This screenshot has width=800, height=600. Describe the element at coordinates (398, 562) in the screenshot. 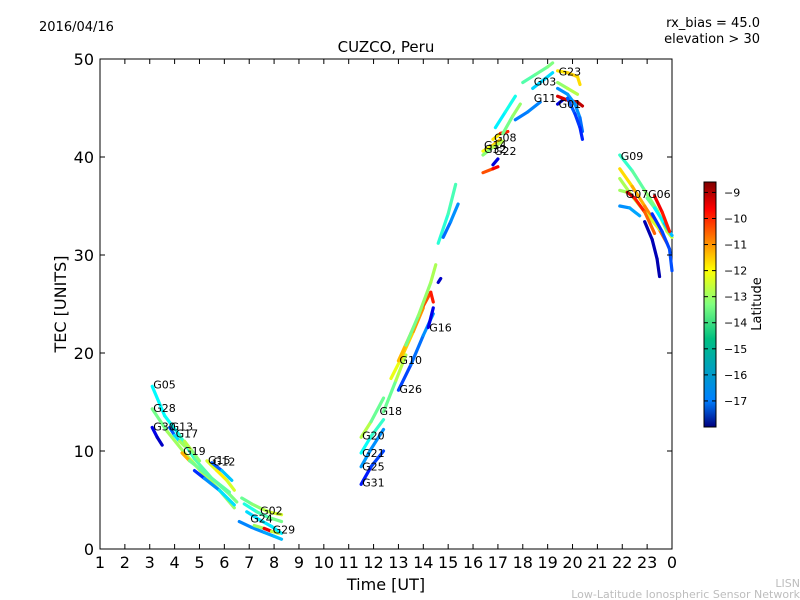

I see `x-tick-label: 13` at that location.